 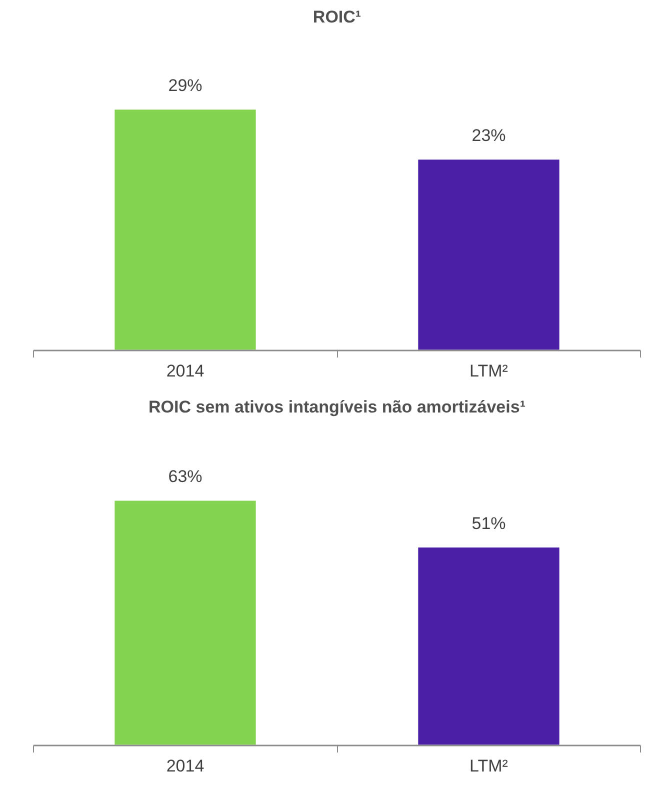 I want to click on data-label: 51%, so click(x=489, y=523).